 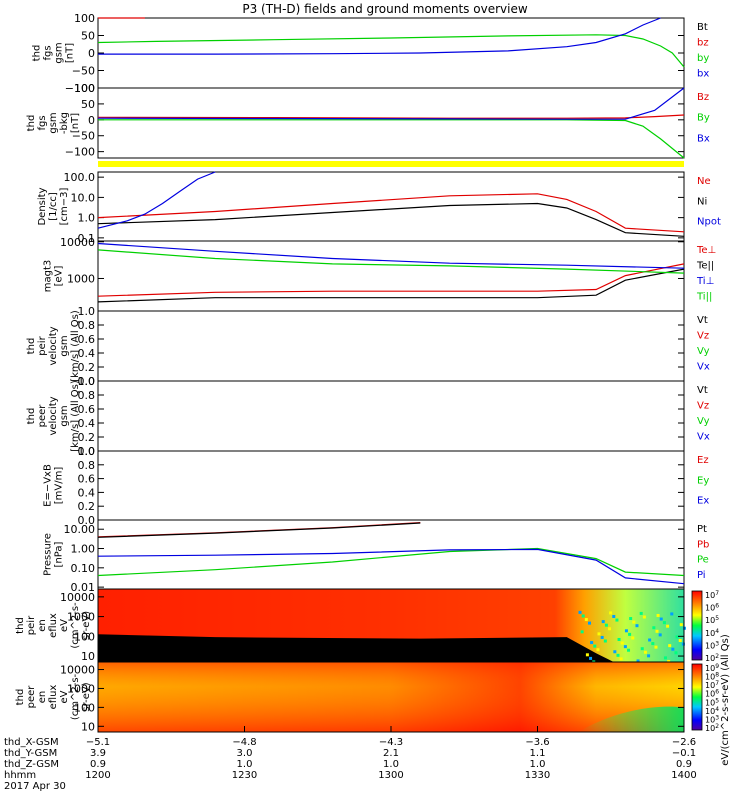 What do you see at coordinates (704, 297) in the screenshot?
I see `legend-entry: Ti||` at bounding box center [704, 297].